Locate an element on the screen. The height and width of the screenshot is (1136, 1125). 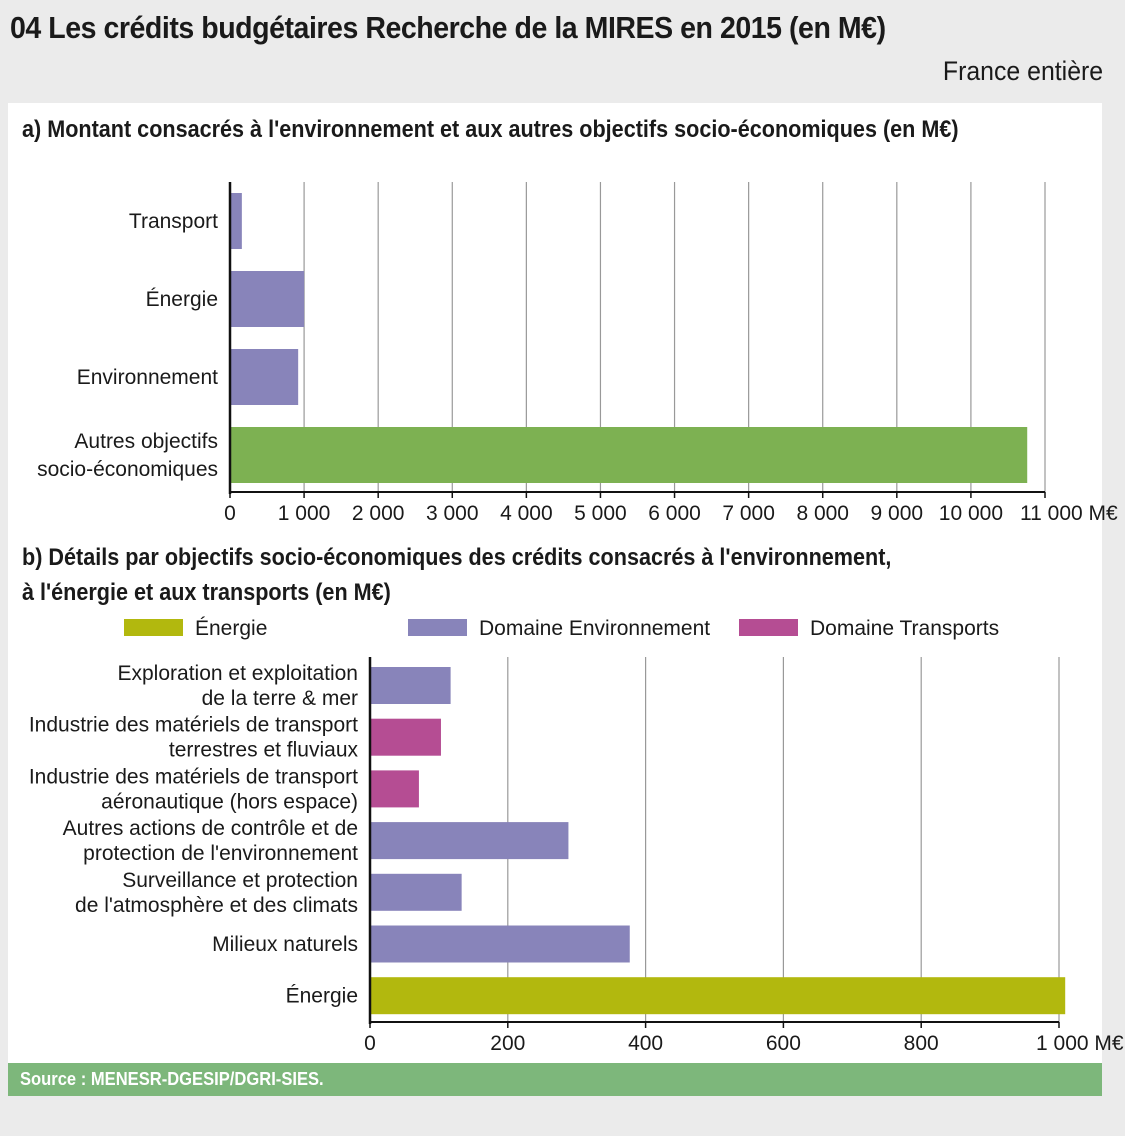
legend-label: Domaine Transports is located at coordinates (904, 628).